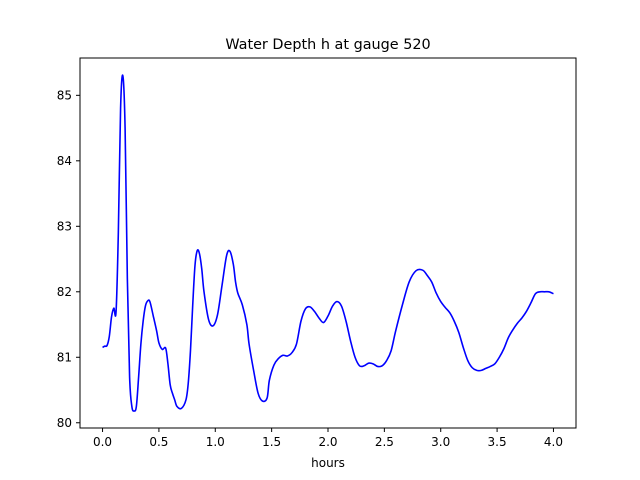  Describe the element at coordinates (384, 442) in the screenshot. I see `x-tick-label: 2.5` at that location.